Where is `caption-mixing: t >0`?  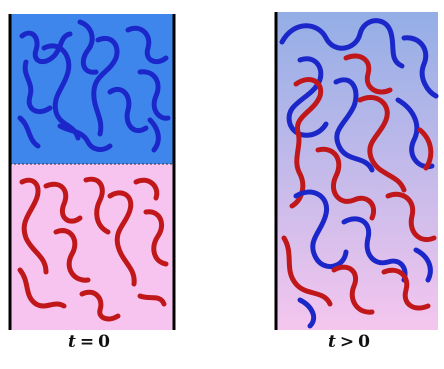 caption-mixing: t >0 is located at coordinates (349, 342).